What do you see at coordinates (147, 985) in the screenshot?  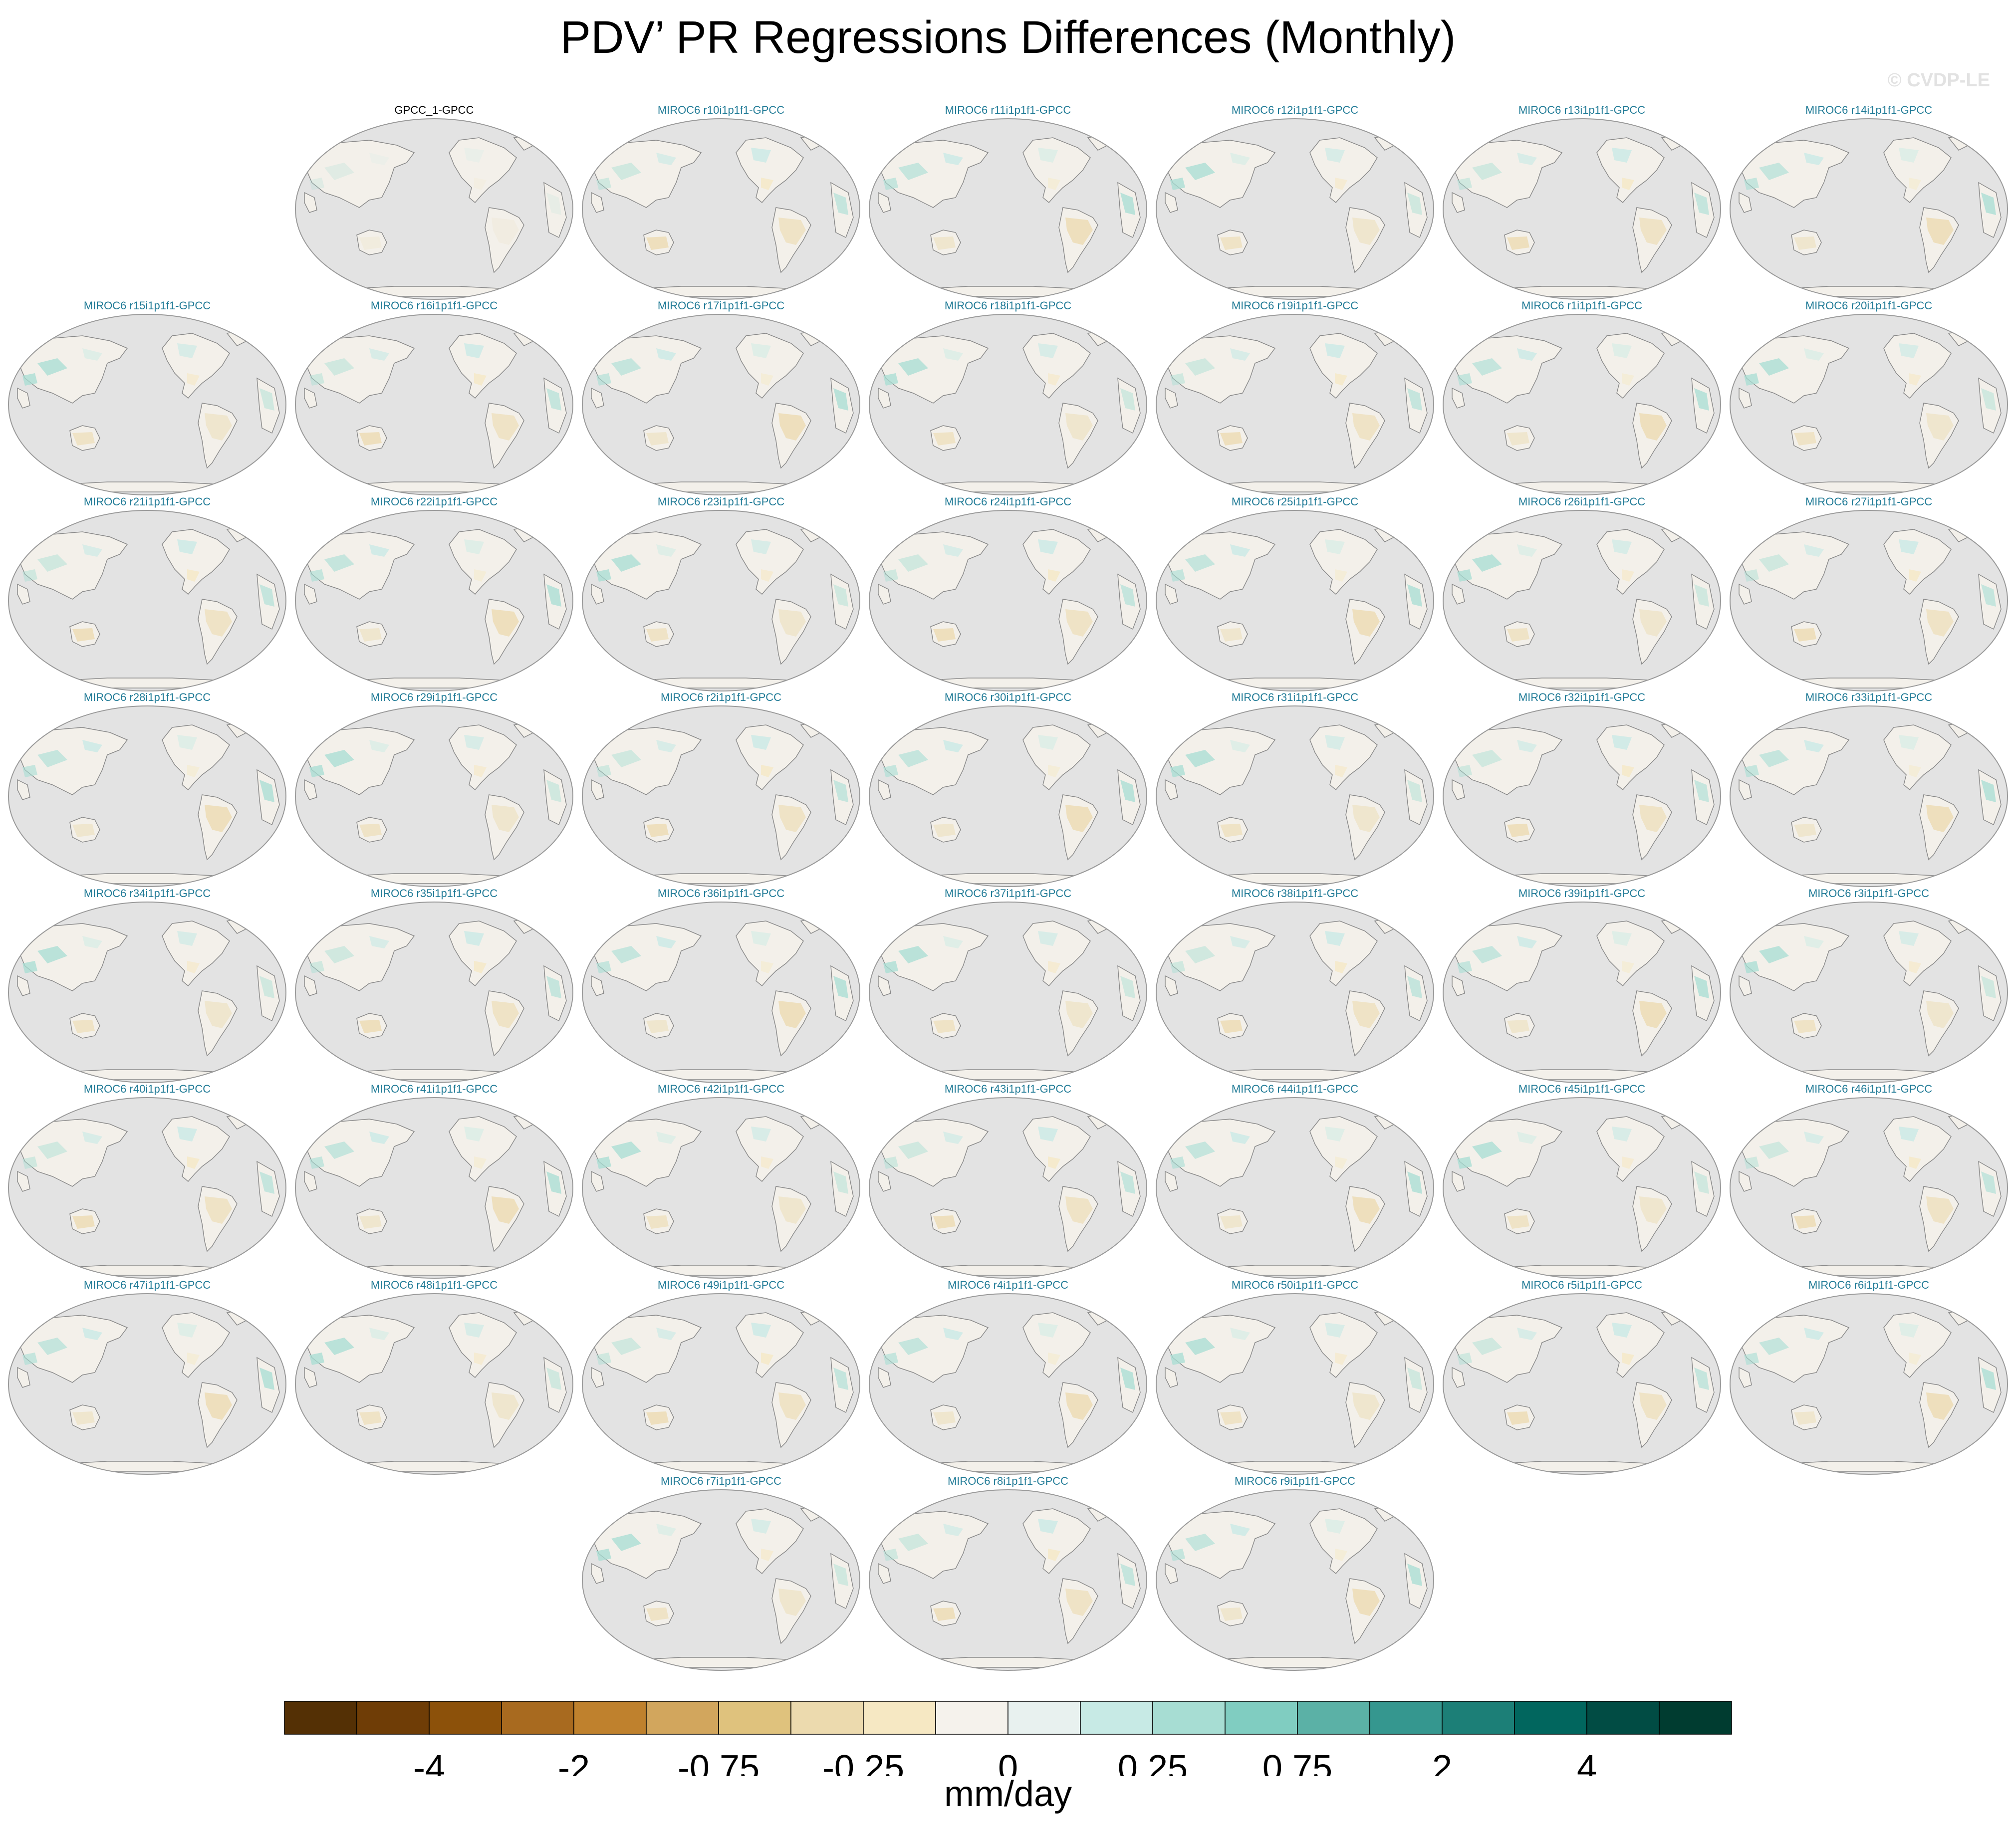 I see `map-panel: MIROC6 r34i1p1f1-GPCC` at bounding box center [147, 985].